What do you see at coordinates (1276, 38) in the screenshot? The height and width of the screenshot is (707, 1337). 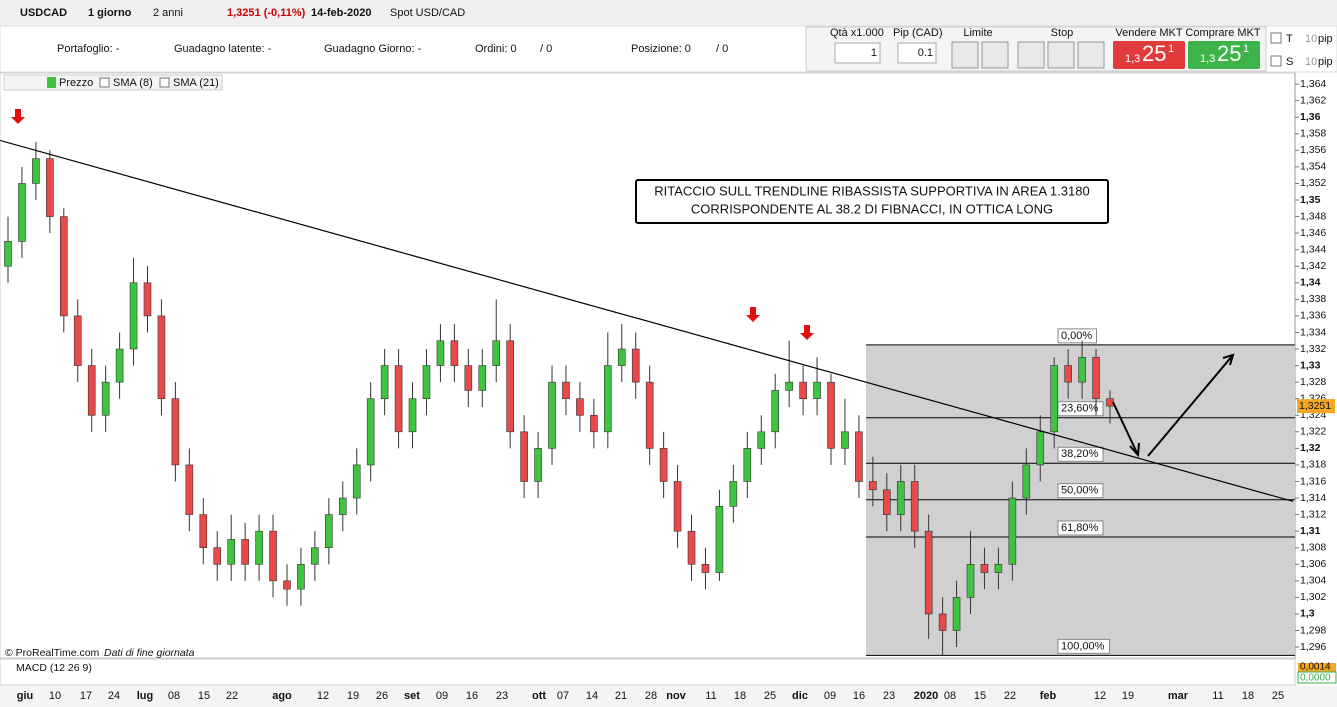 I see `t-check` at bounding box center [1276, 38].